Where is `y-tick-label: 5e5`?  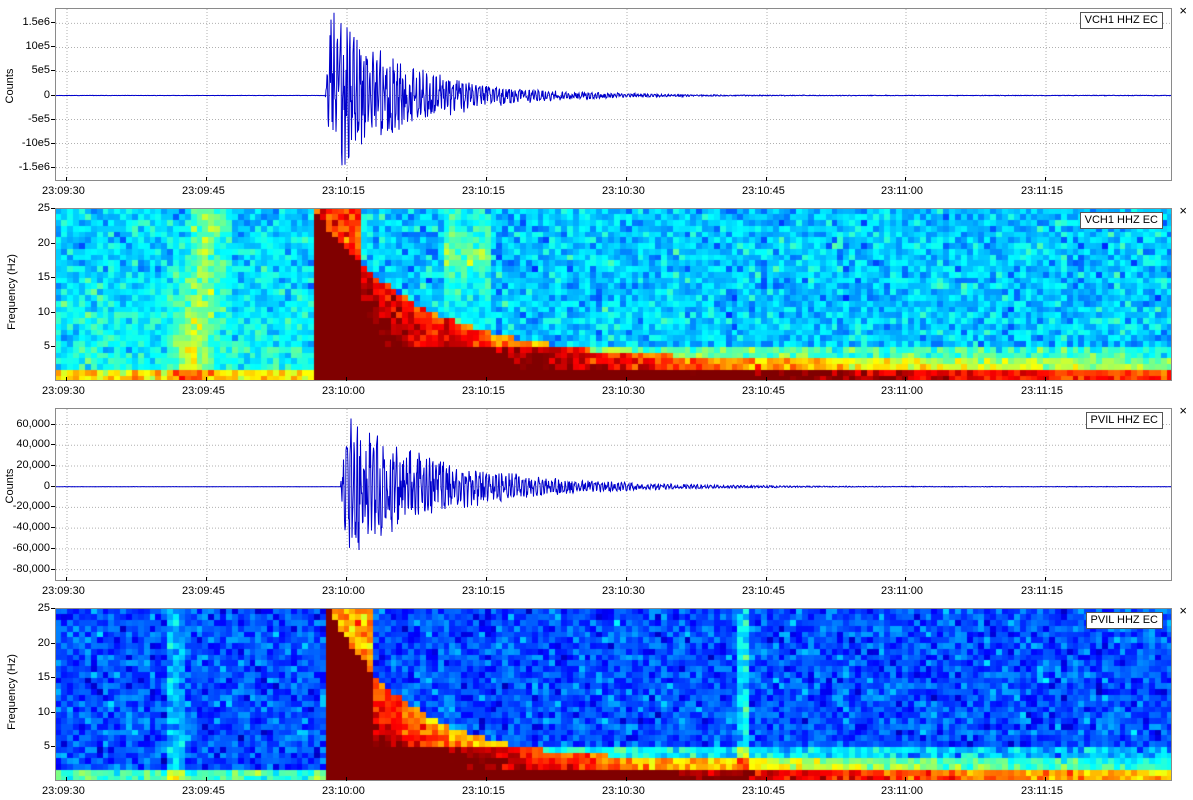 y-tick-label: 5e5 is located at coordinates (40, 70).